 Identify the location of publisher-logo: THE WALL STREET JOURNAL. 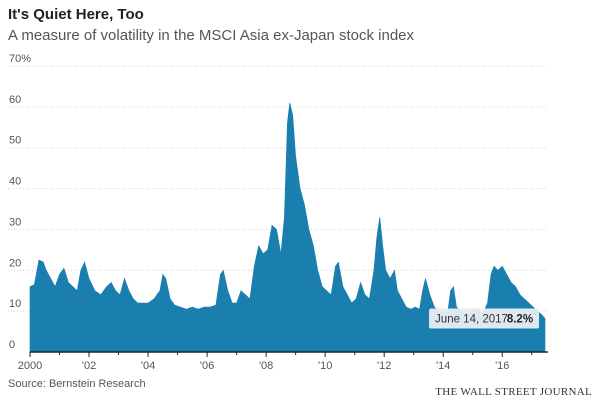
(513, 392).